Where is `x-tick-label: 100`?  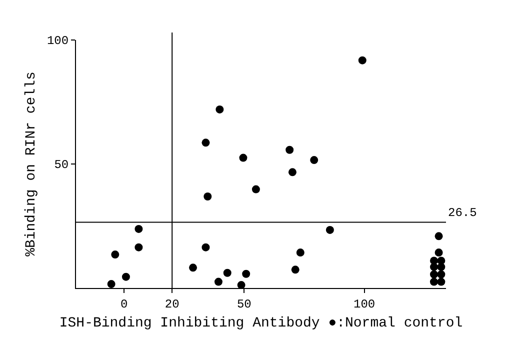 x-tick-label: 100 is located at coordinates (365, 304).